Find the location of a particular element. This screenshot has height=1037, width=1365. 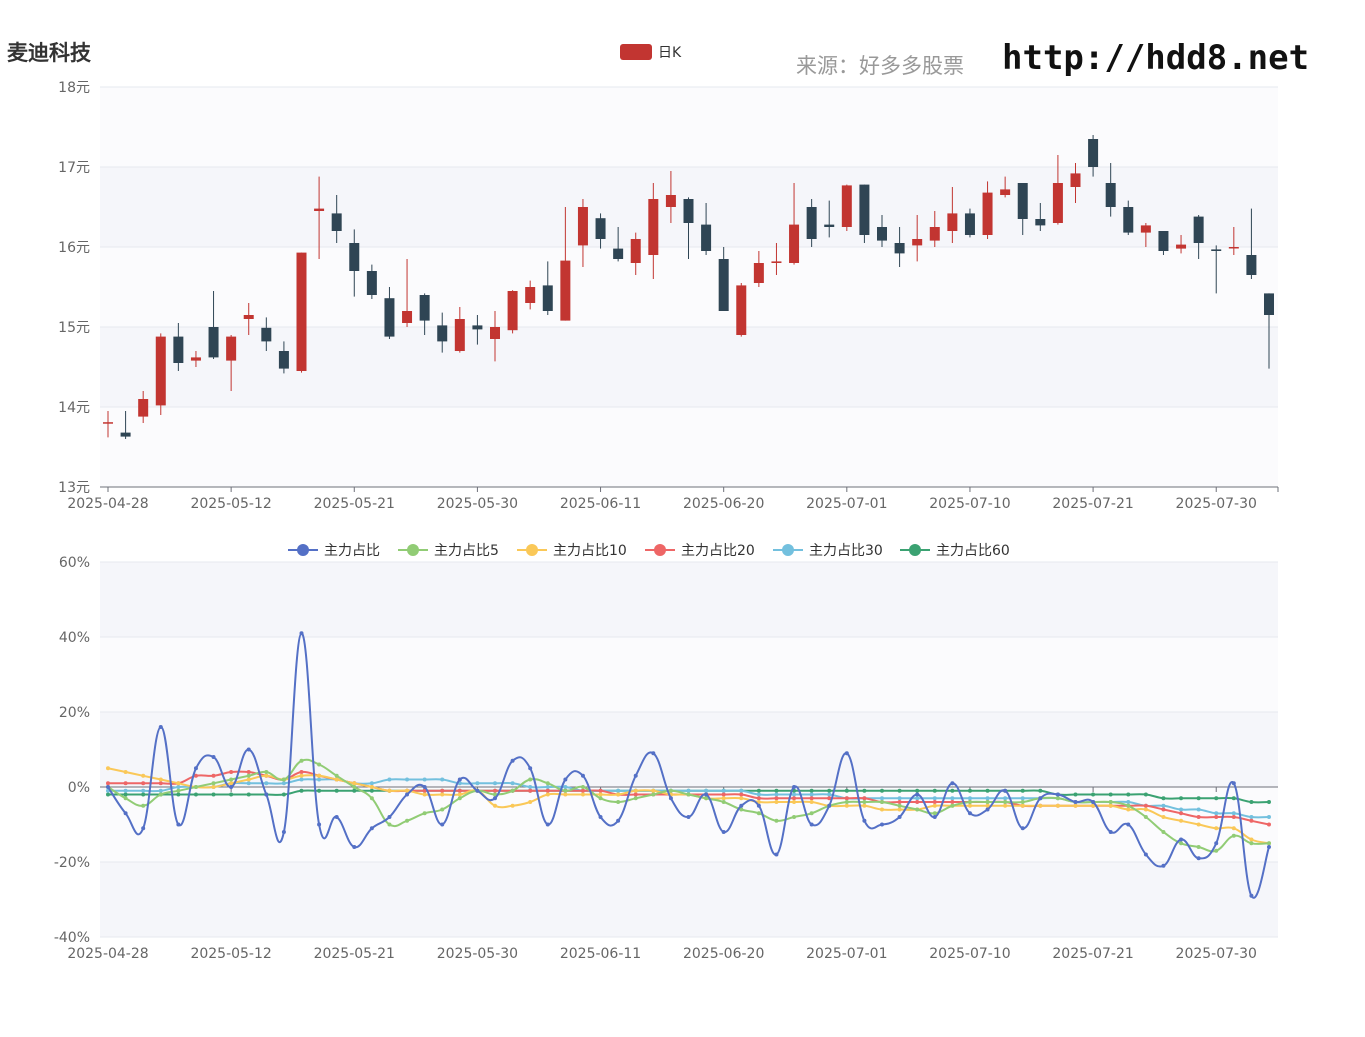

kline-x-tick-label: 2025-05-30 is located at coordinates (477, 504).